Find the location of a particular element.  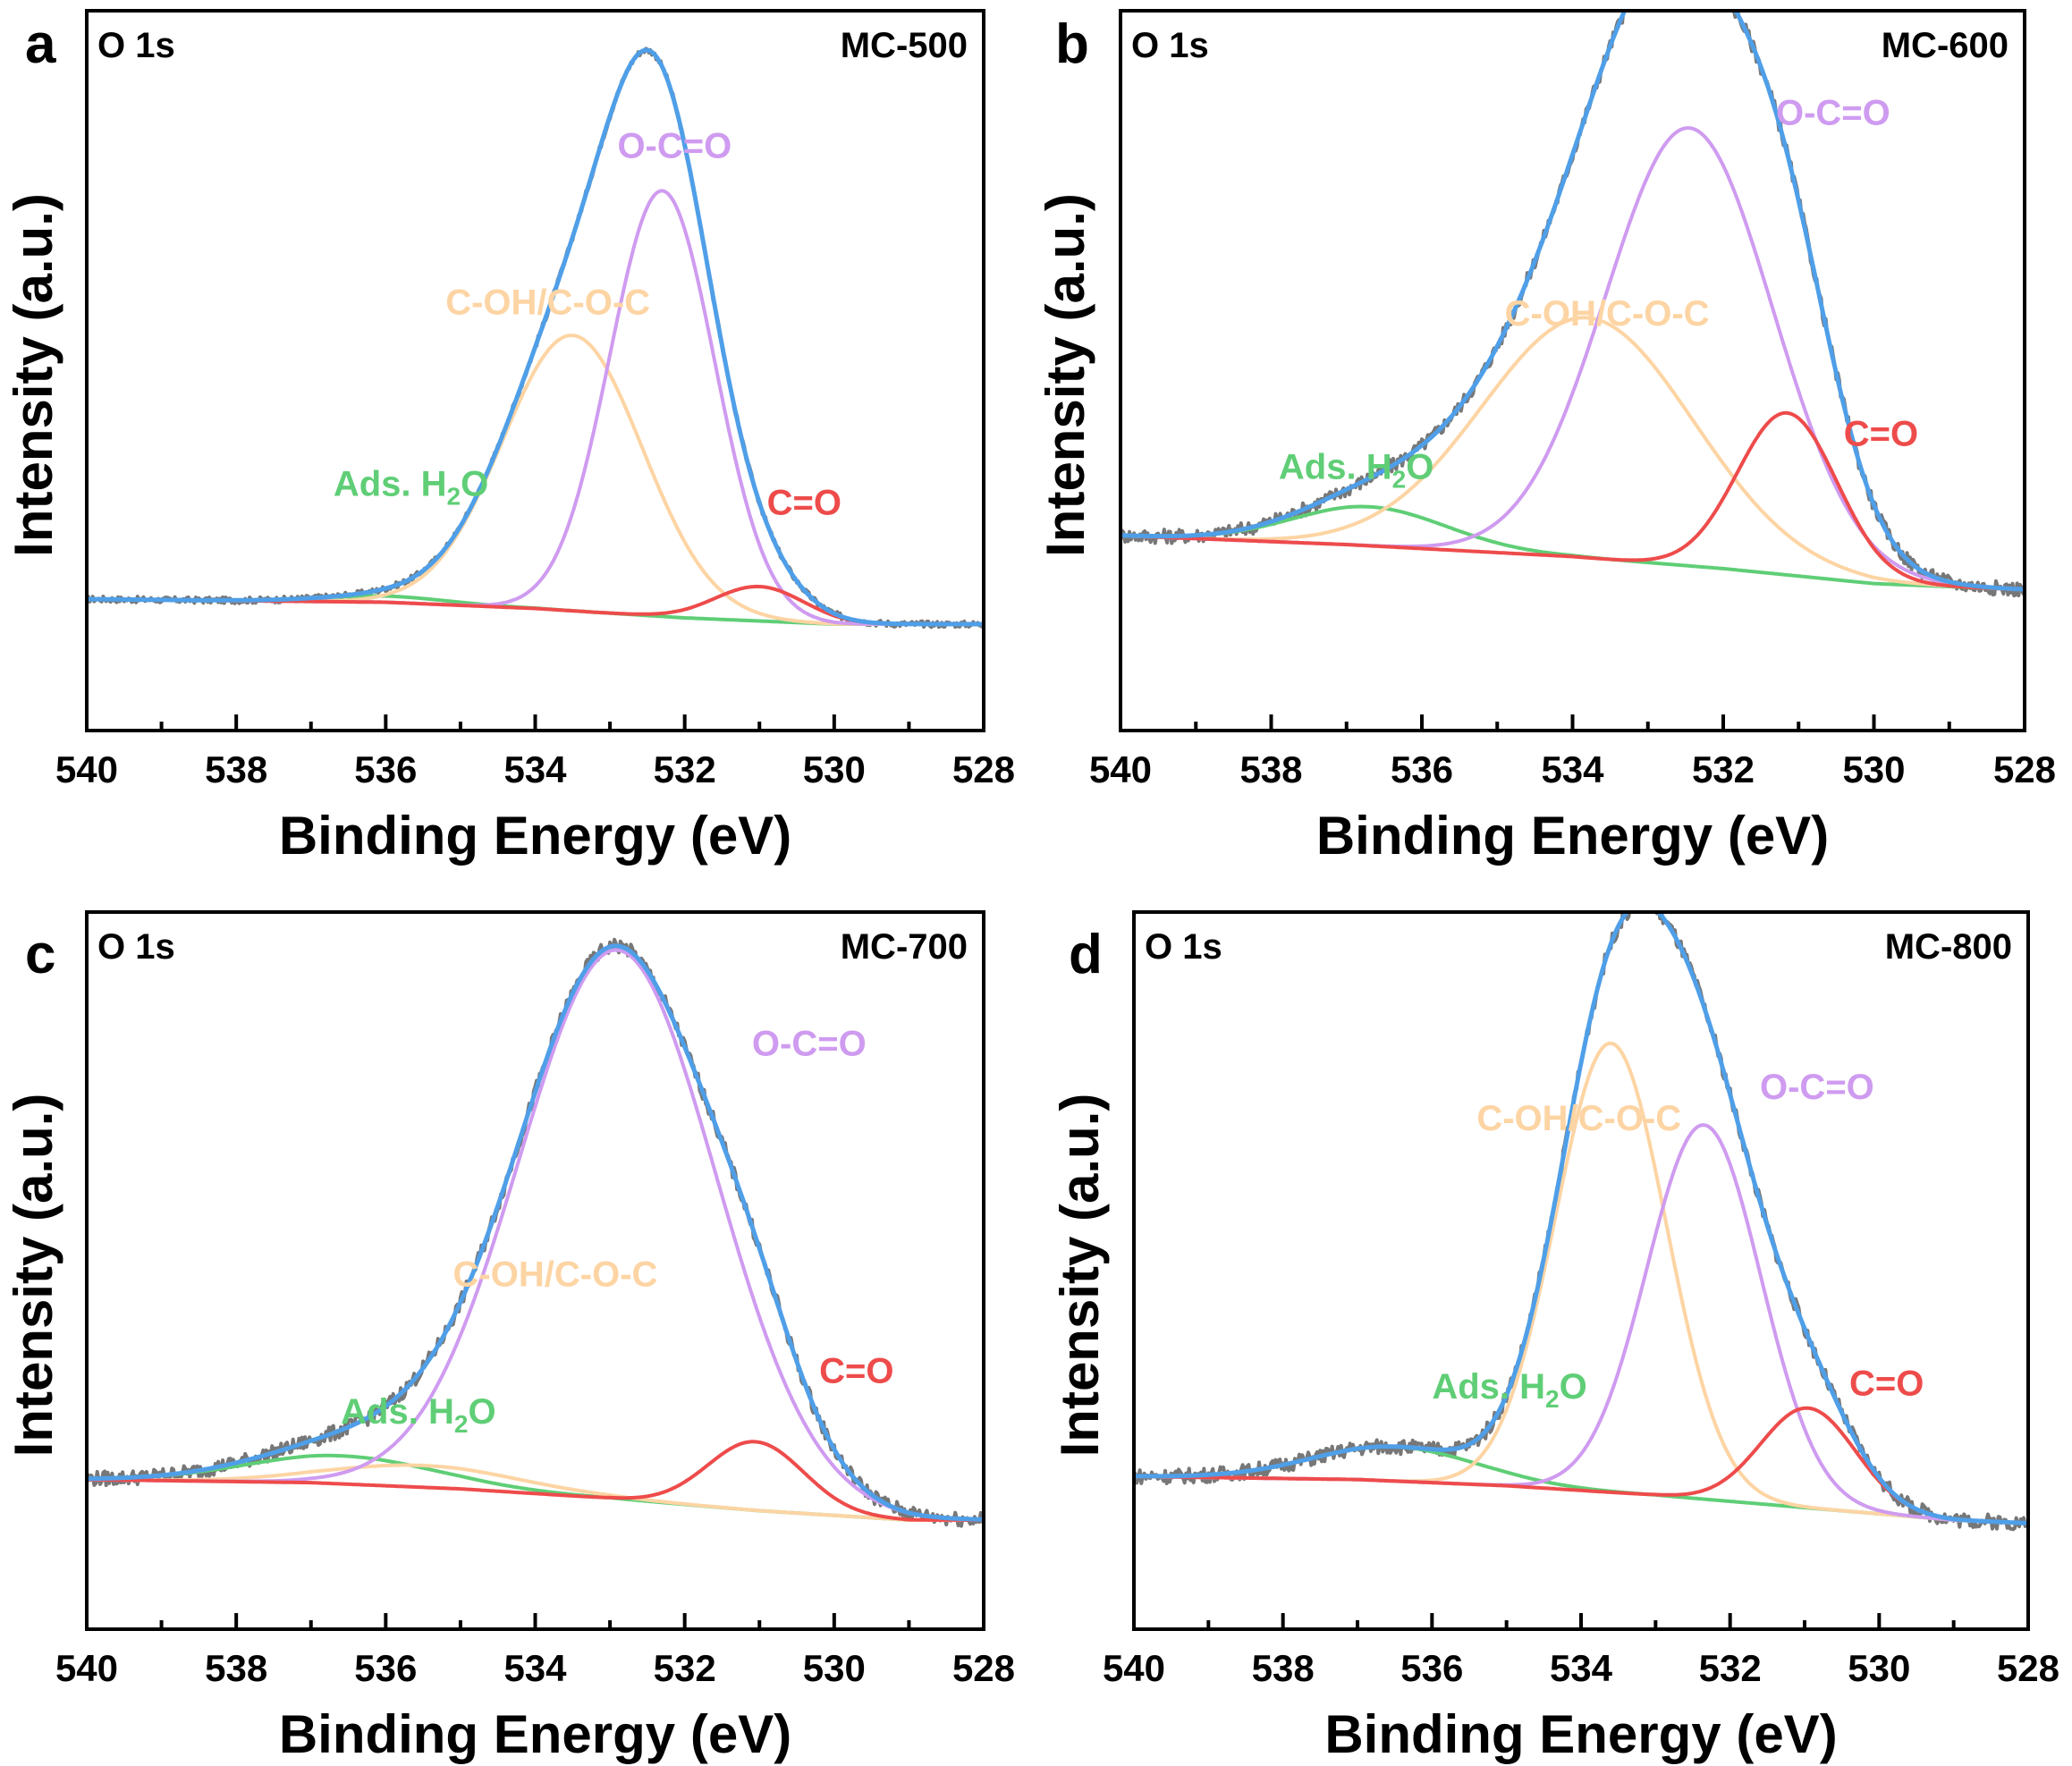

panel-letter: b is located at coordinates (1072, 44).